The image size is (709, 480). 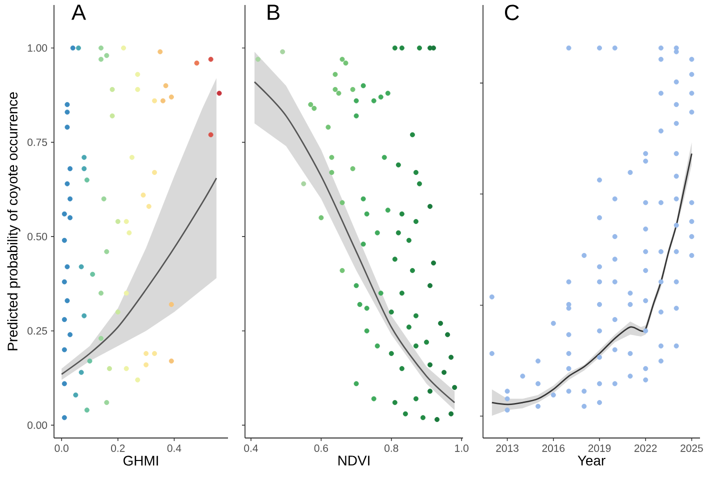 What do you see at coordinates (592, 461) in the screenshot?
I see `x-axis-title: Year` at bounding box center [592, 461].